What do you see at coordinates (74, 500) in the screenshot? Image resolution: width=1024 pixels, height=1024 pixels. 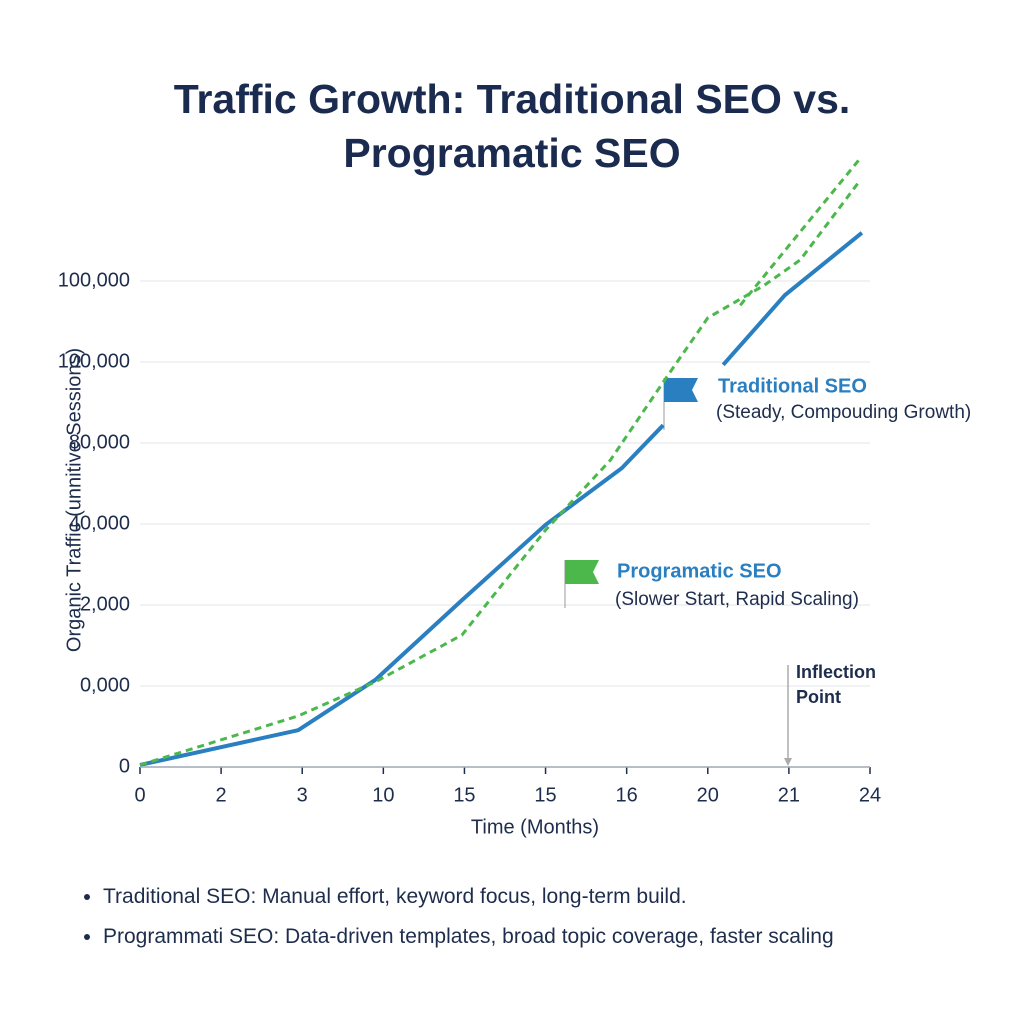 I see `y-axis-label: Organic Traffic (unnitive Sessions)` at bounding box center [74, 500].